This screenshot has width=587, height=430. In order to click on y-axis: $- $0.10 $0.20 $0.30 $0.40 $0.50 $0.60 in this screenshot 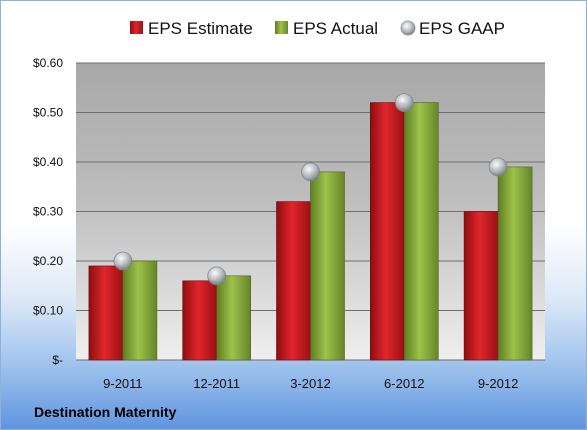, I will do `click(48, 211)`.